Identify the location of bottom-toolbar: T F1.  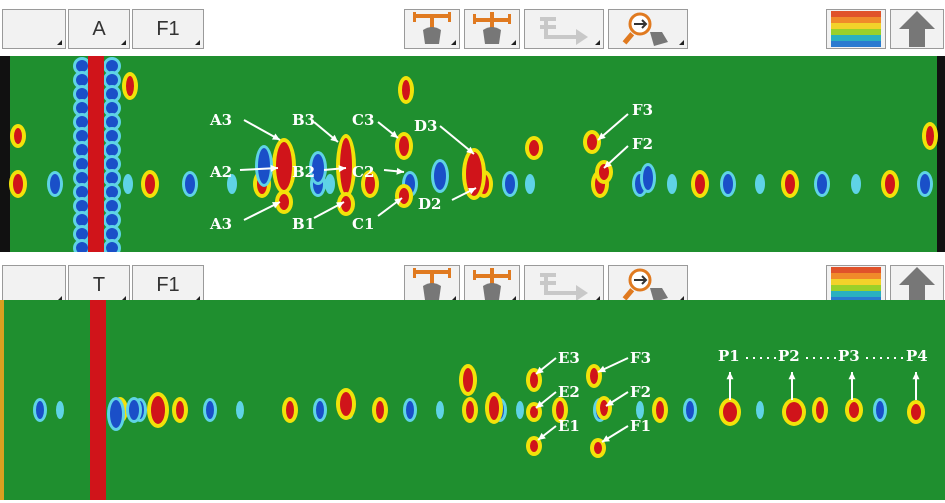
(472, 281).